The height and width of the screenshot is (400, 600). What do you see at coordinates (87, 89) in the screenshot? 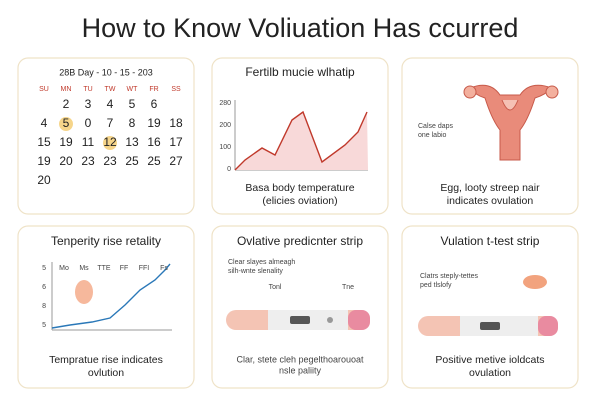
I see `weekday: TU` at bounding box center [87, 89].